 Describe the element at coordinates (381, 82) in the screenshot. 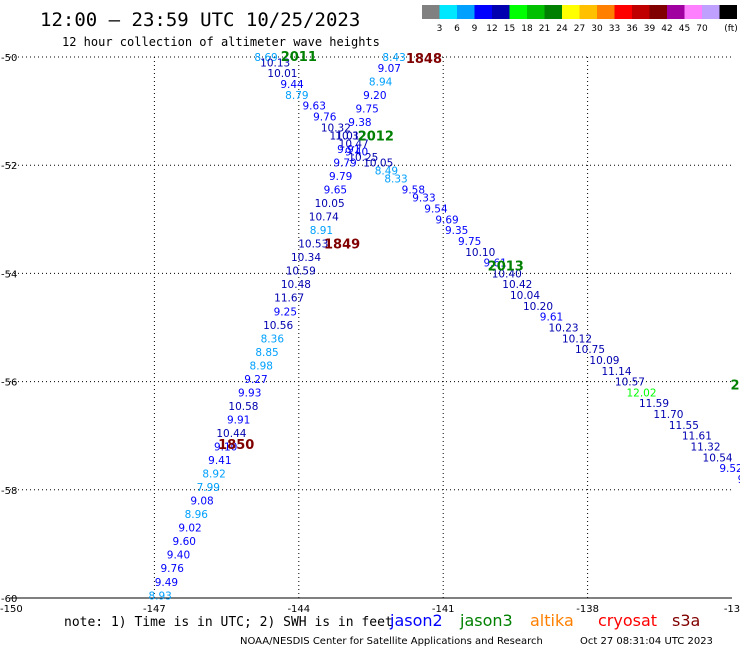

I see `wave-height-label: 8.94` at that location.